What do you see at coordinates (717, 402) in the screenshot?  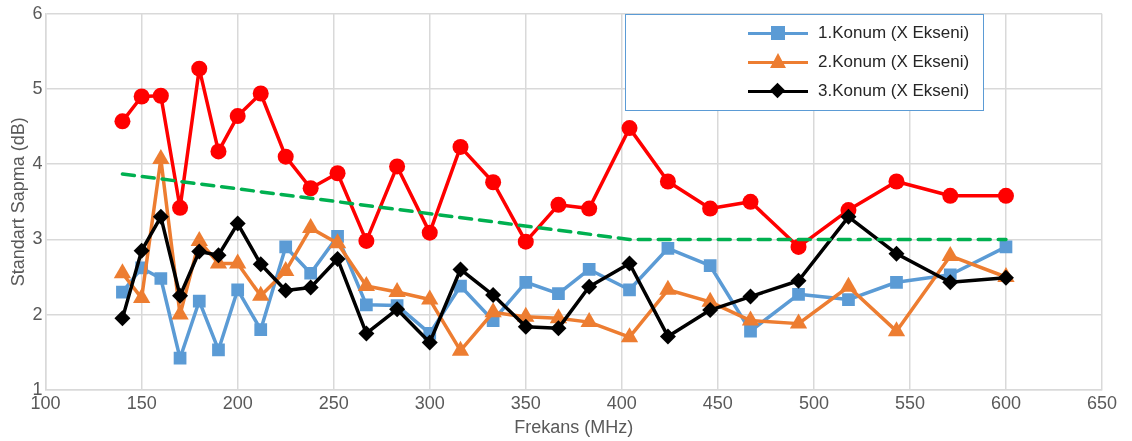 I see `x-tick-label: 450` at bounding box center [717, 402].